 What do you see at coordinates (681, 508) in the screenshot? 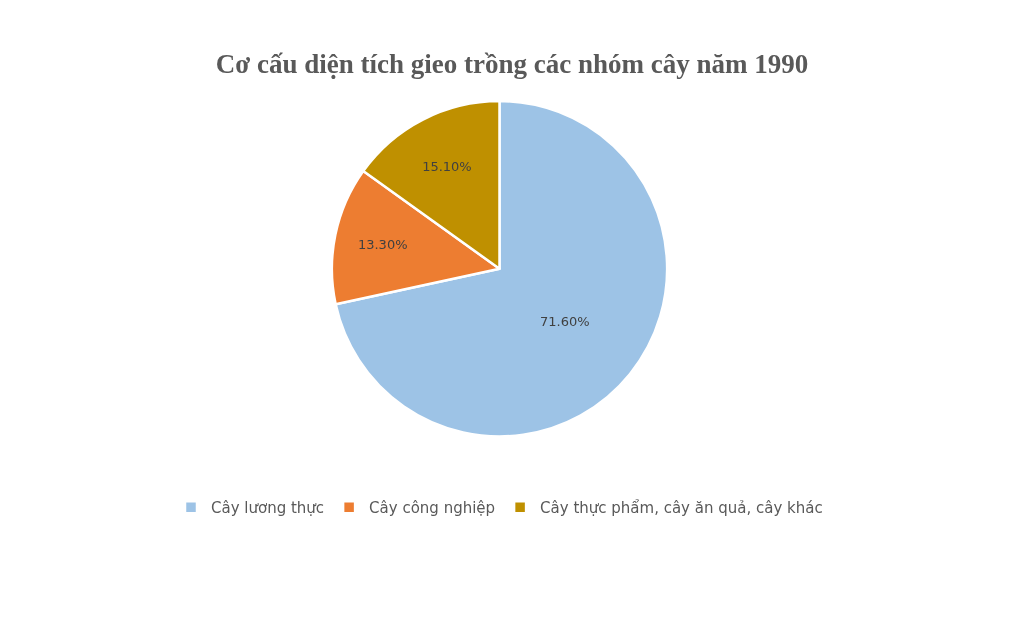
I see `legend-label: Cây thực phẩm, cây ăn quả, cây khác` at bounding box center [681, 508].